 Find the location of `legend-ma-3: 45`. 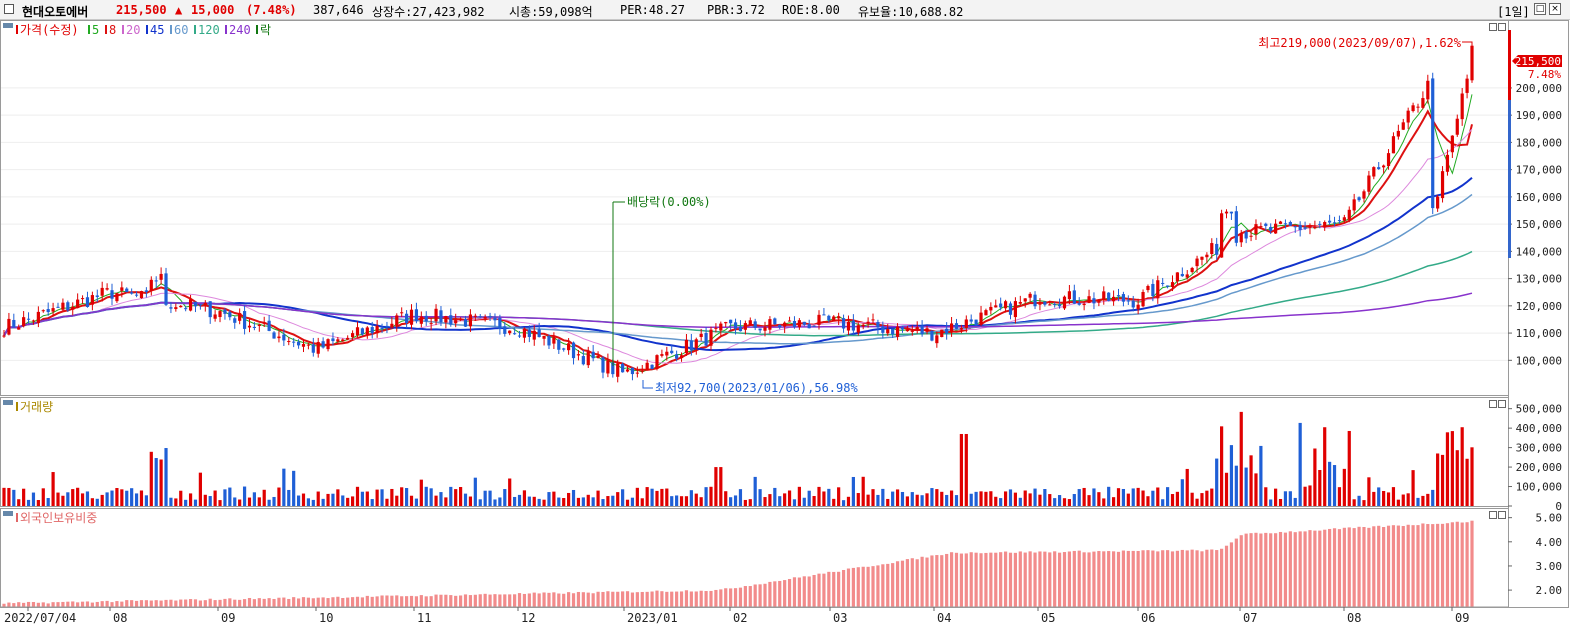

legend-ma-3: 45 is located at coordinates (157, 30).